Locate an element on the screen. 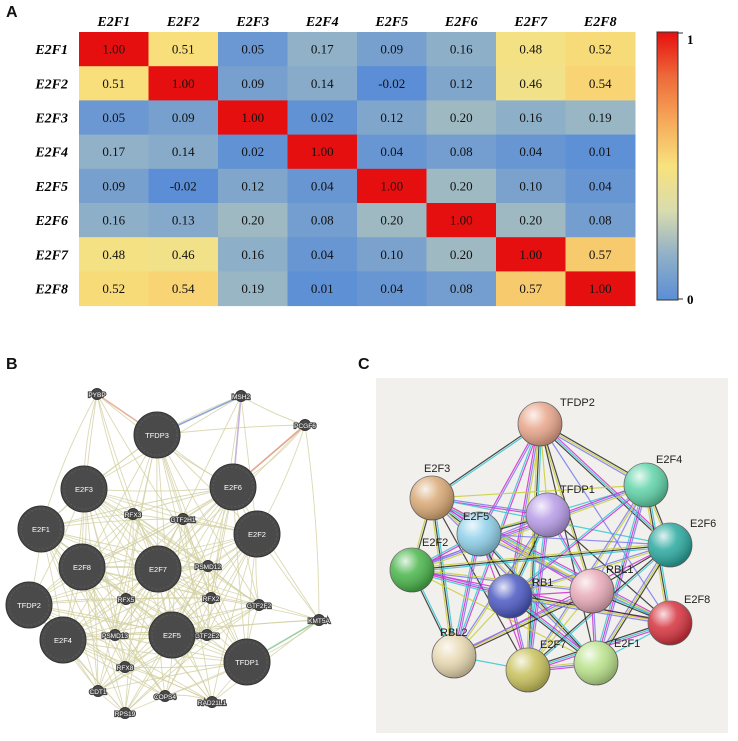 Image resolution: width=738 pixels, height=741 pixels. network-b-node: RPS19 is located at coordinates (125, 713).